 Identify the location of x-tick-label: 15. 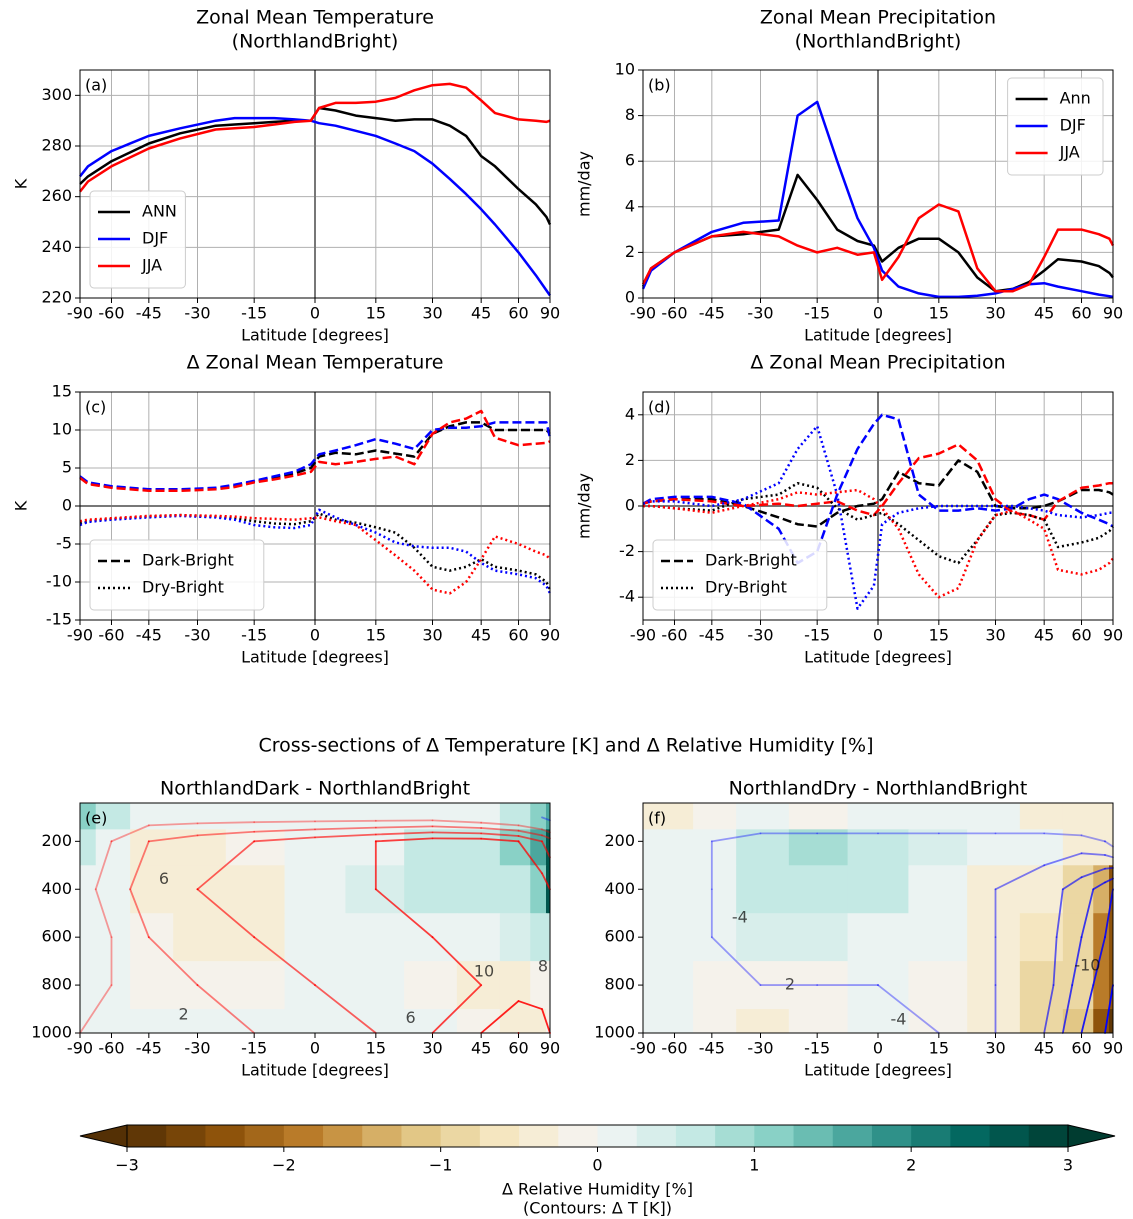
(376, 635).